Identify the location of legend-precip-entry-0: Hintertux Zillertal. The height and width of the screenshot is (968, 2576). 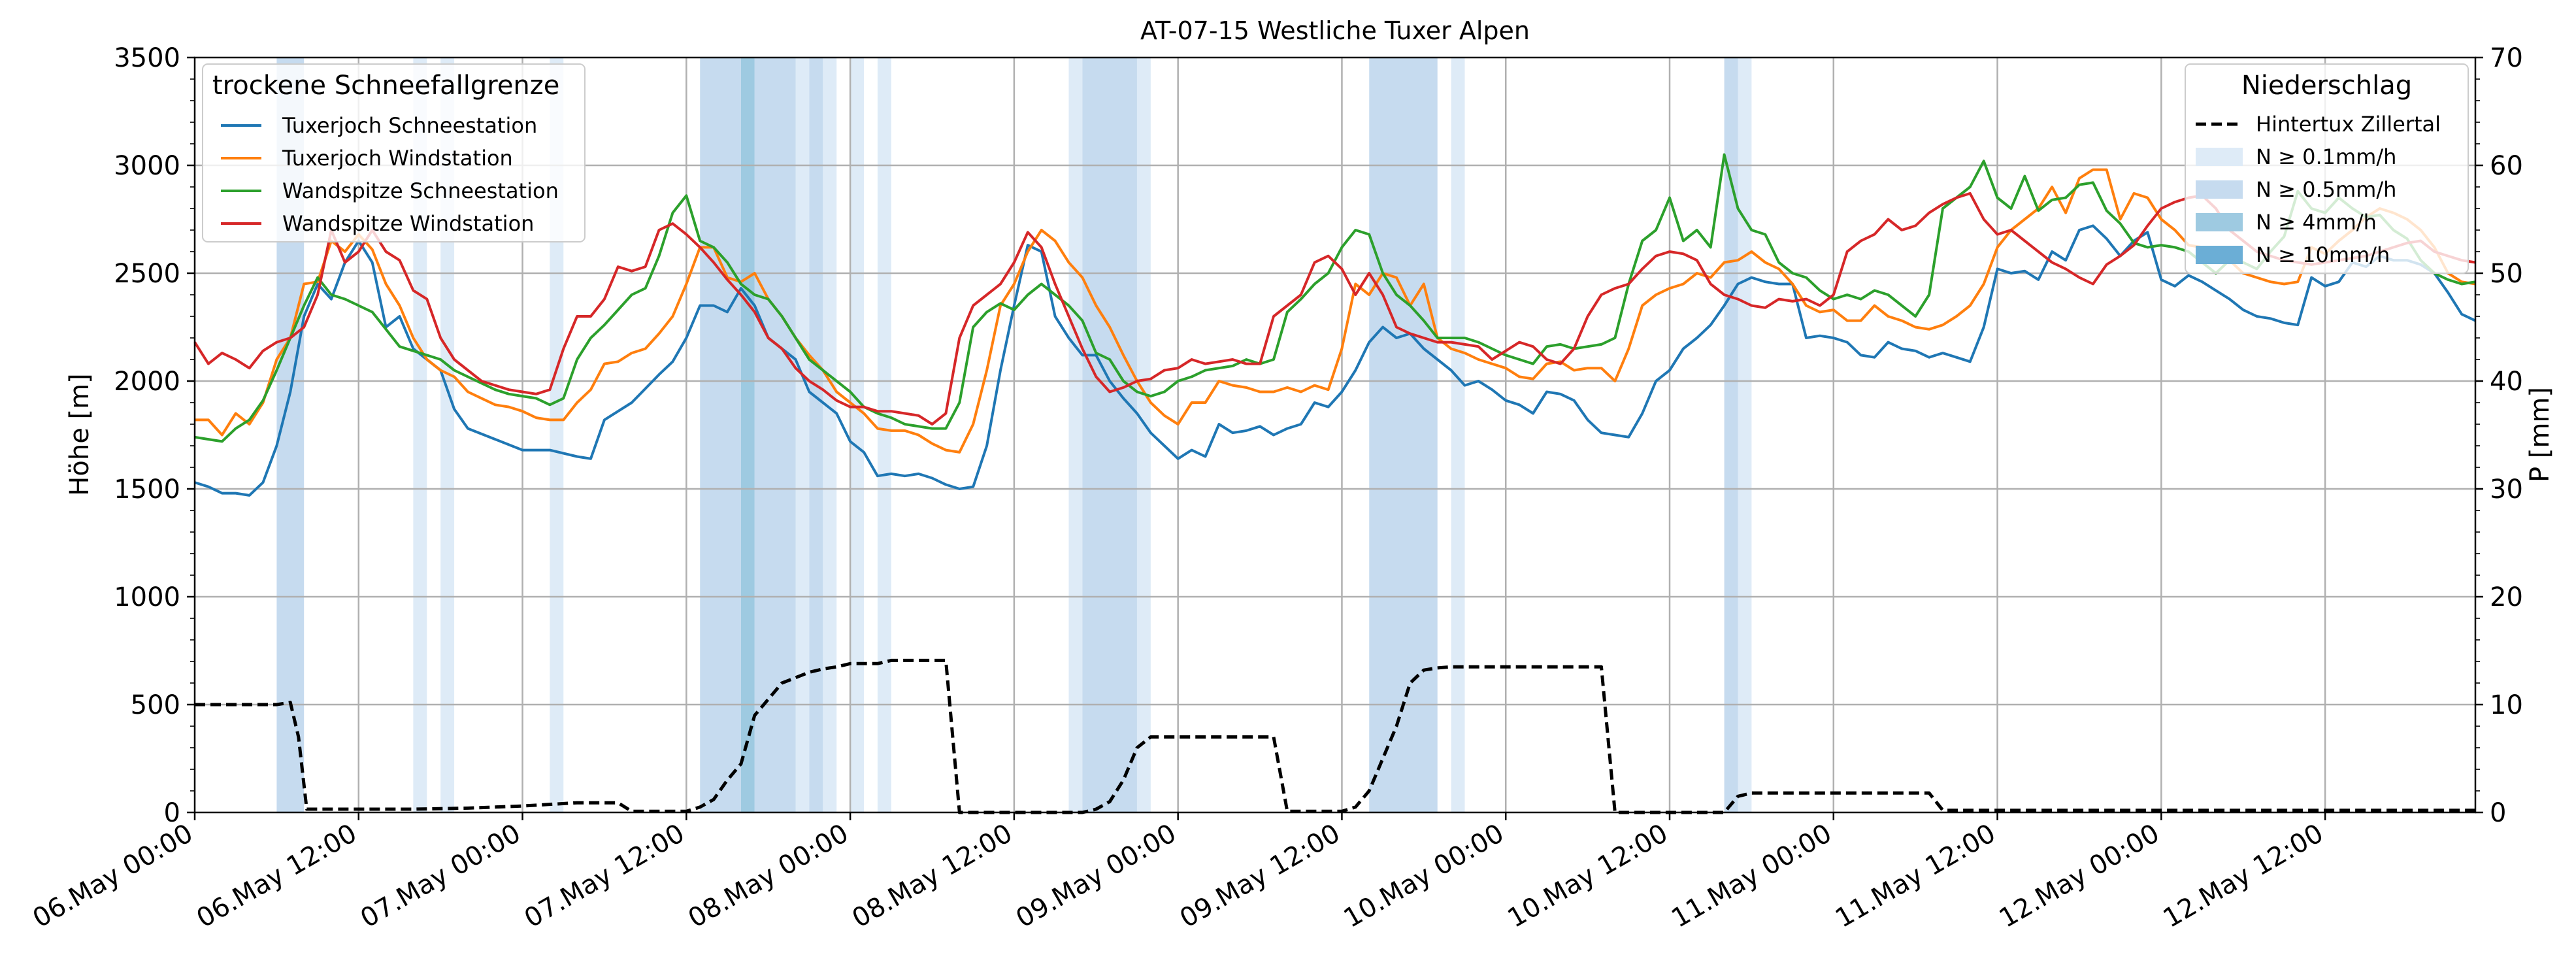
(2348, 124).